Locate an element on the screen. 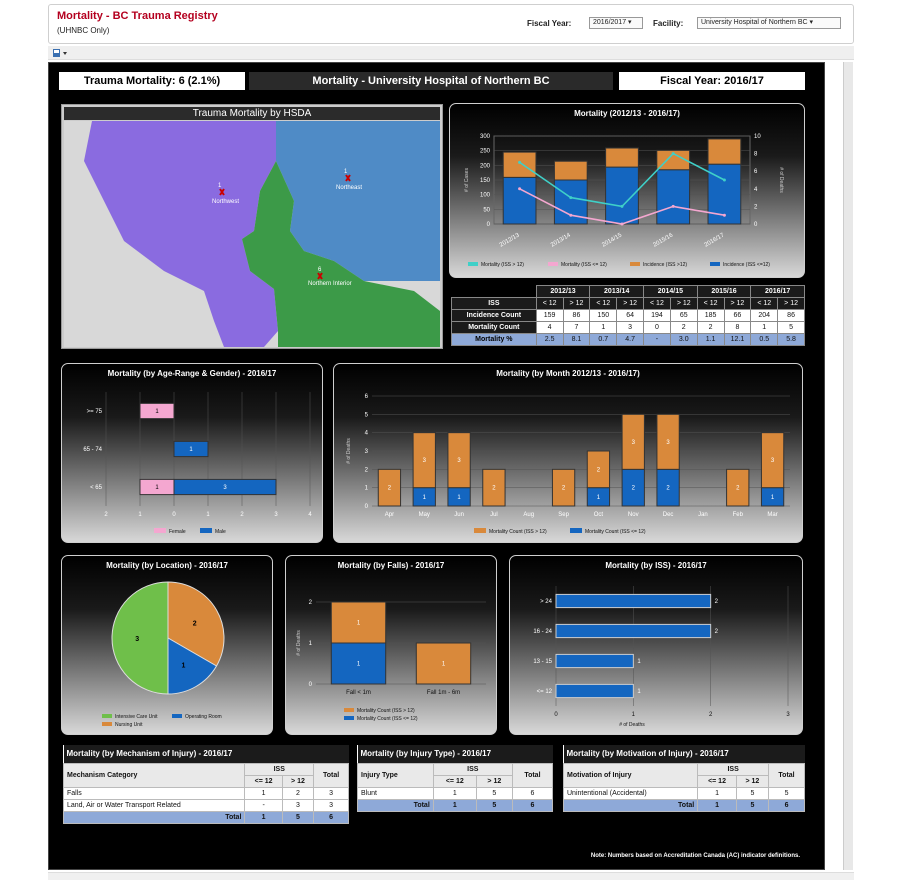  northeast-marker-icon is located at coordinates (348, 178).